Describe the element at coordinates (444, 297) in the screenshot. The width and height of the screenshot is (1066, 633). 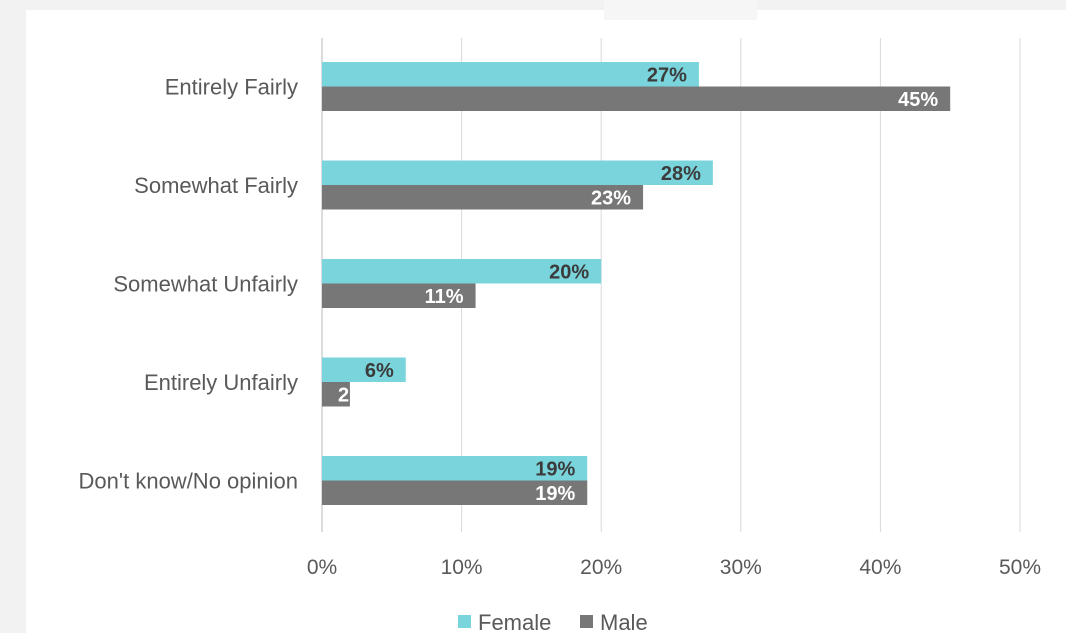
I see `value-label-male-somewhat-unfairly: 11%` at that location.